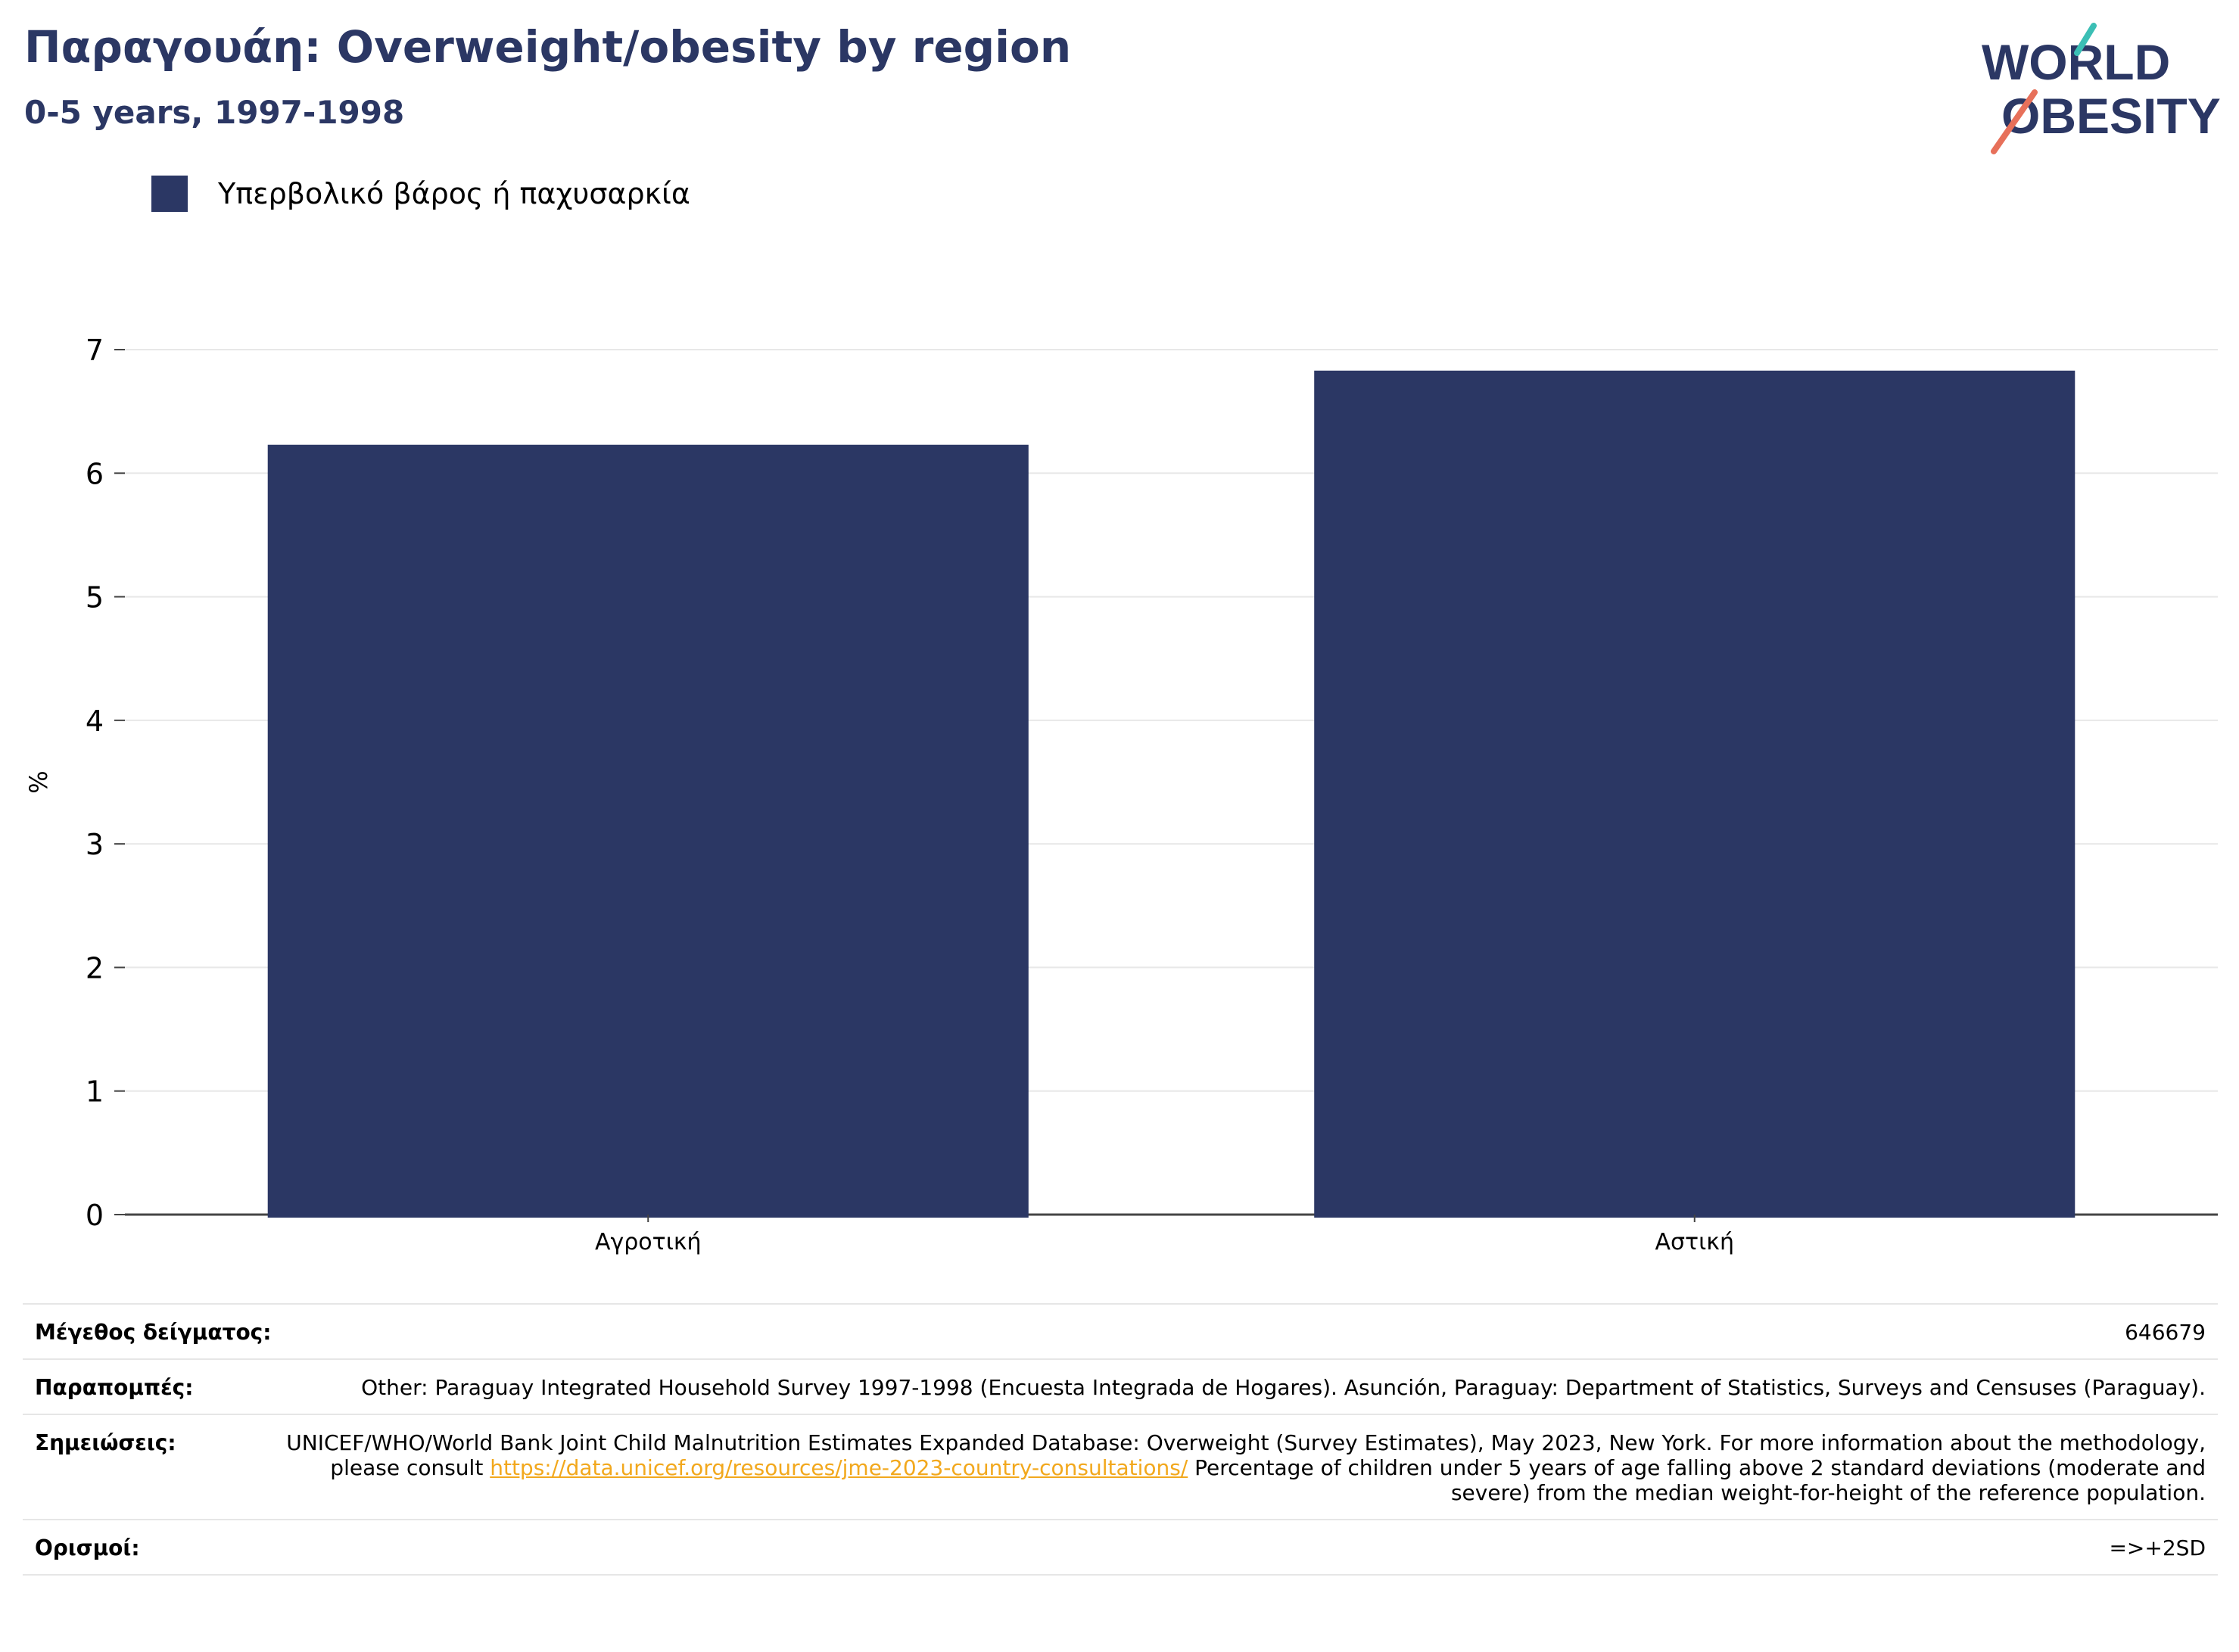 This screenshot has height=1652, width=2239. What do you see at coordinates (106, 783) in the screenshot?
I see `y-axis-ticks: 0 1 2 3 4 5 6 7` at bounding box center [106, 783].